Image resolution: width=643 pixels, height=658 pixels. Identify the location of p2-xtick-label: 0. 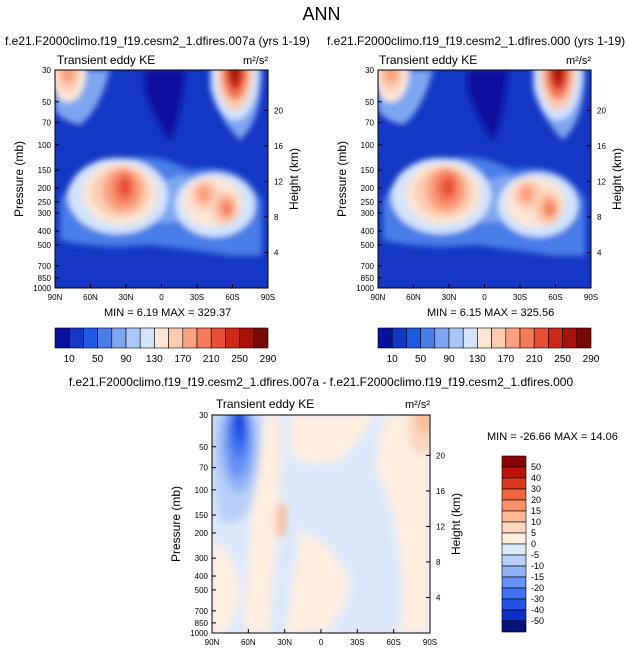
(484, 297).